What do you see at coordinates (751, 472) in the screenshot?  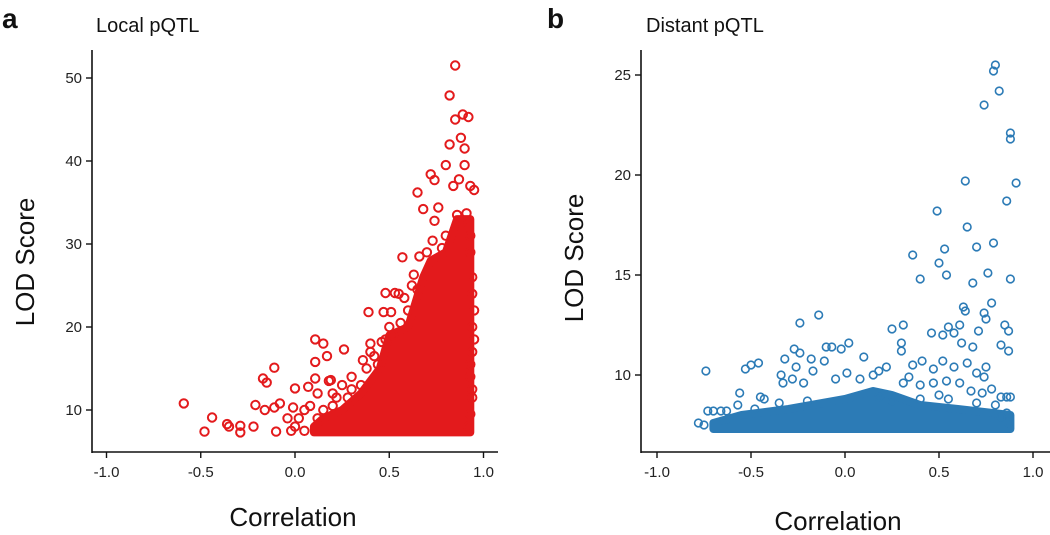 I see `x-tick-label: -0.5` at bounding box center [751, 472].